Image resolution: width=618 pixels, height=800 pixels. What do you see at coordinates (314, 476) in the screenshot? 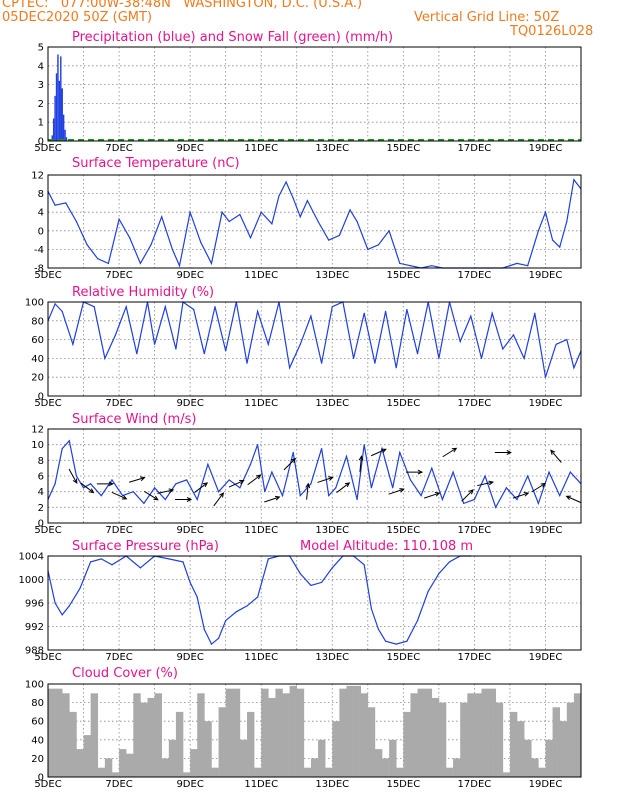
I see `wind-frame` at bounding box center [314, 476].